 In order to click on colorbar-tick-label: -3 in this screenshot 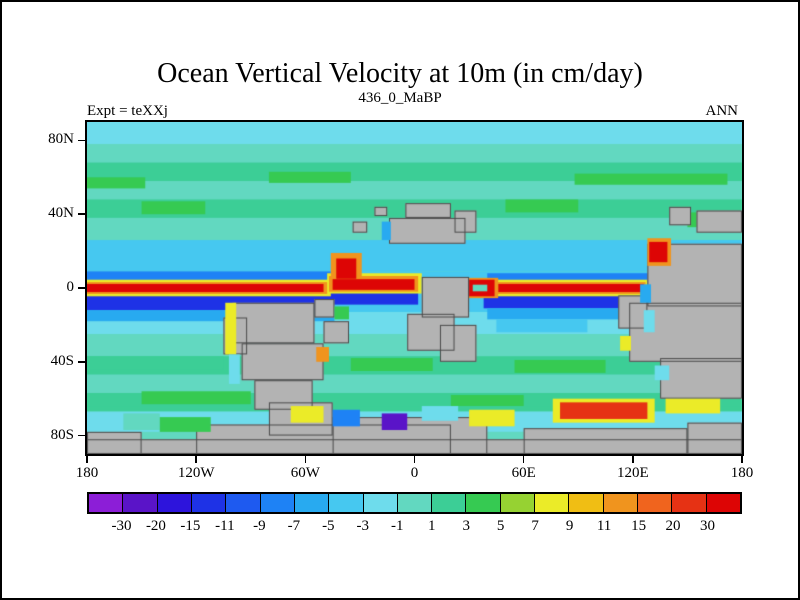, I will do `click(363, 526)`.